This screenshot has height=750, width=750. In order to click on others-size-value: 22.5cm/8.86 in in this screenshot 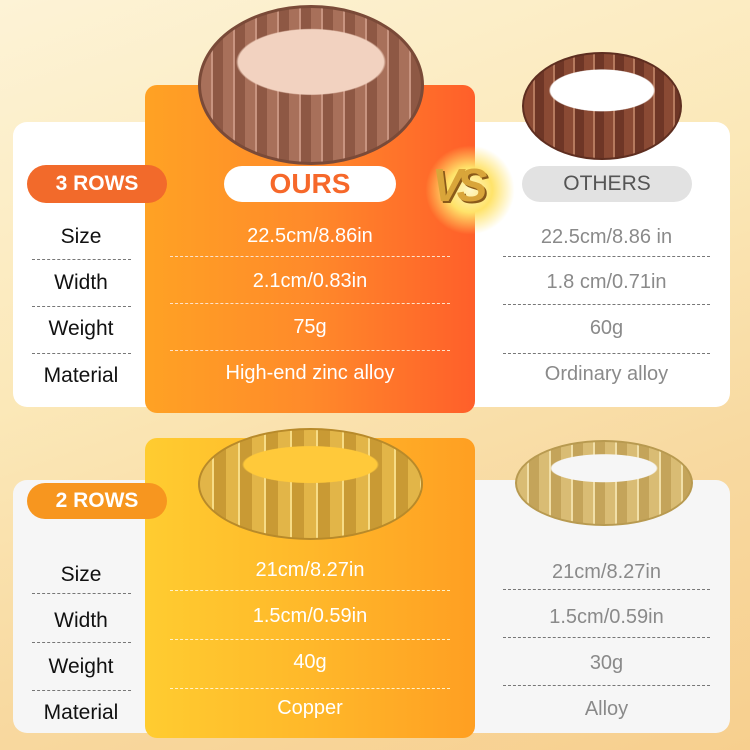, I will do `click(606, 237)`.